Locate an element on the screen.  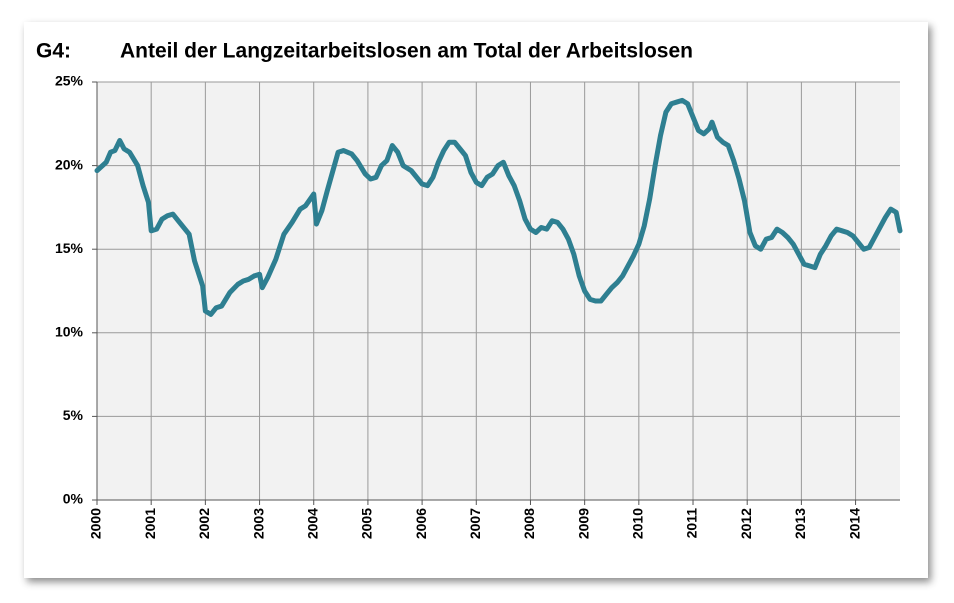
x-tick-label: 2004 is located at coordinates (312, 523).